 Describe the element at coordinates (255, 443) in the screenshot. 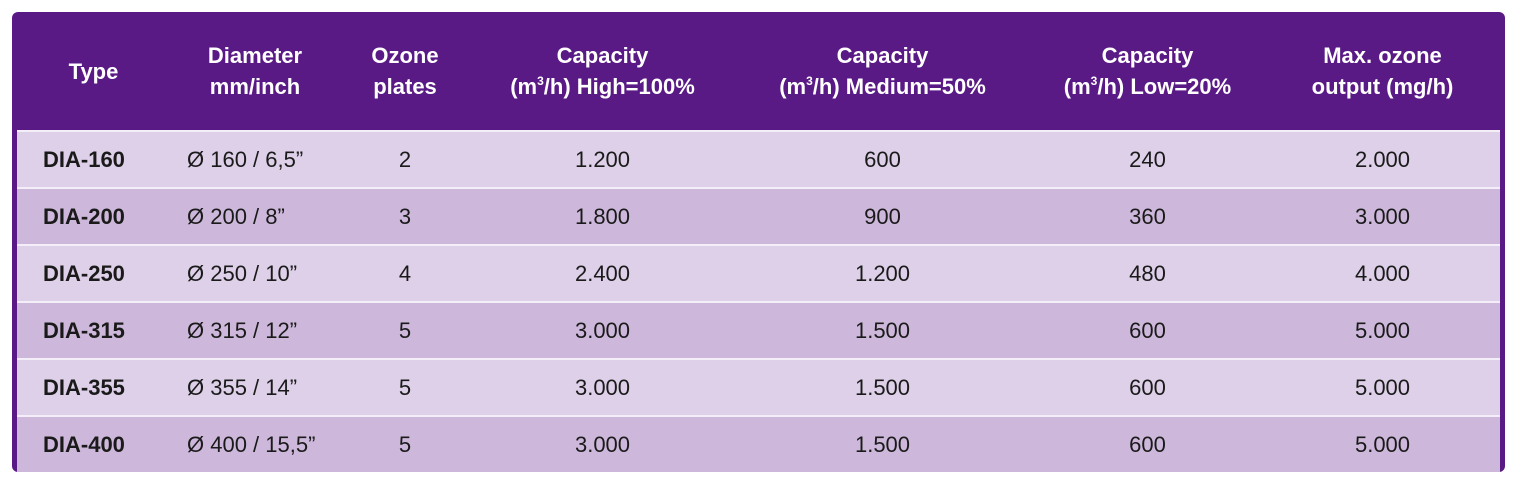

I see `cell-diameter: Ø 400 / 15,5”` at that location.